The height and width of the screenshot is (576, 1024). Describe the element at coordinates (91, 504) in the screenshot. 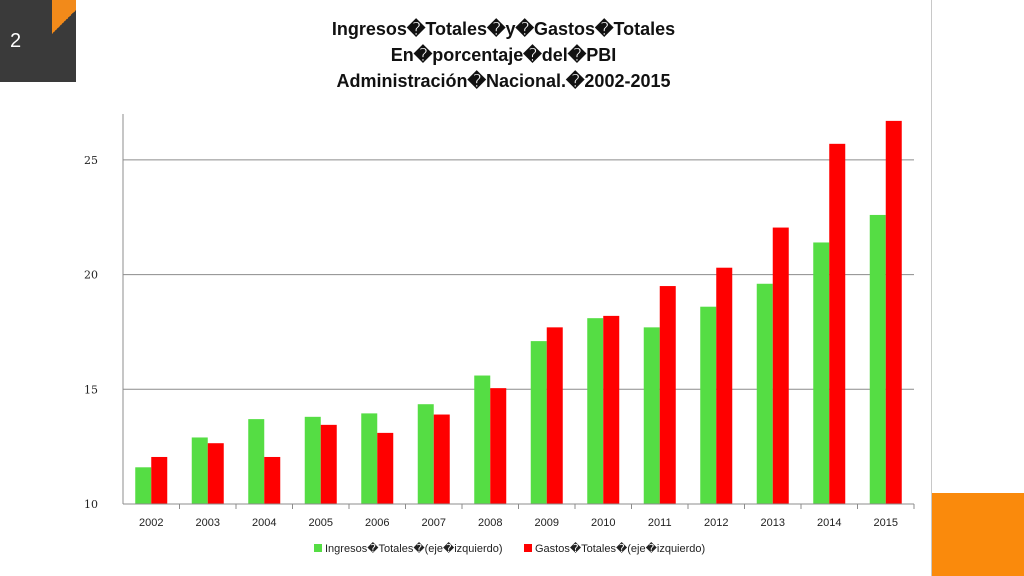

I see `y-tick-label: 10` at that location.